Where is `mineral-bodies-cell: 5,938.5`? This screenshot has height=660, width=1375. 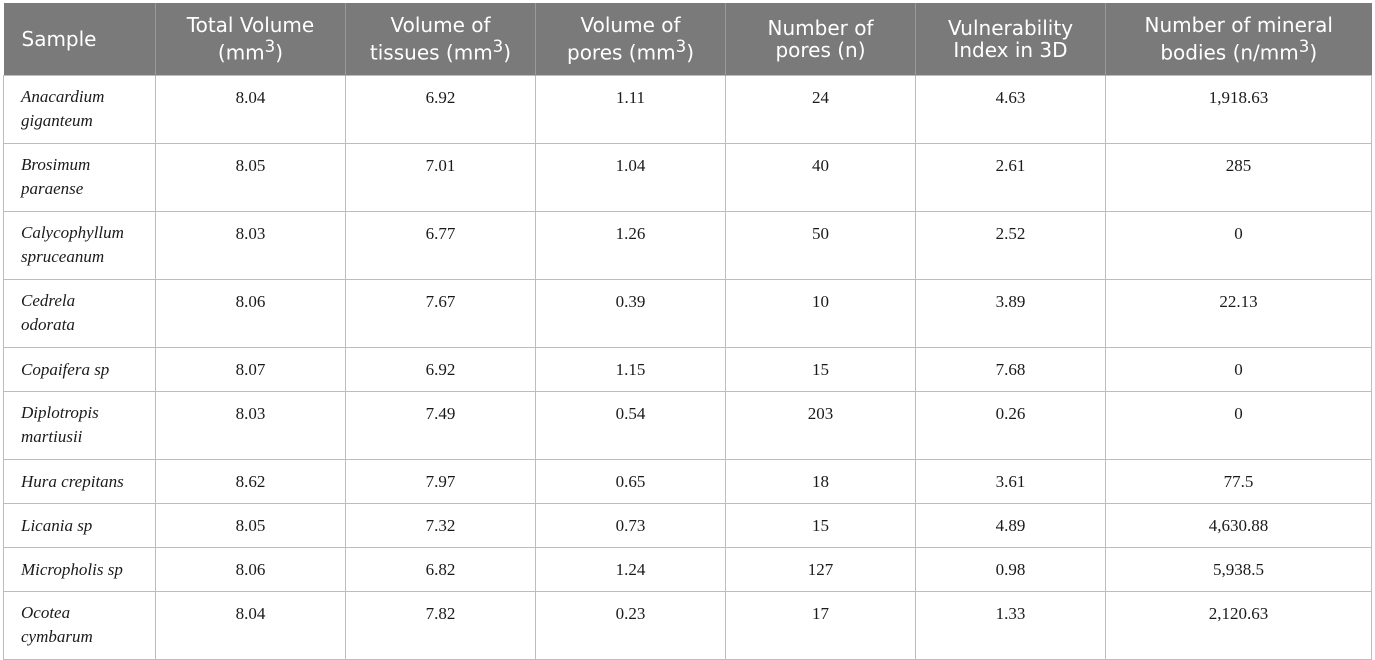
mineral-bodies-cell: 5,938.5 is located at coordinates (1238, 569).